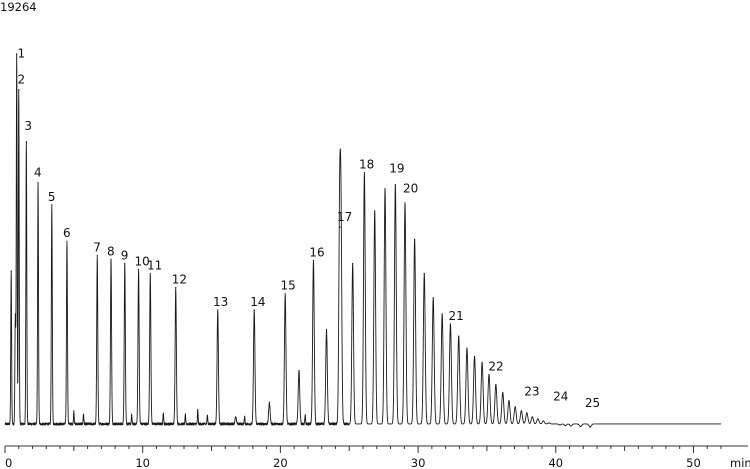  Describe the element at coordinates (142, 261) in the screenshot. I see `peak-label: 10` at that location.